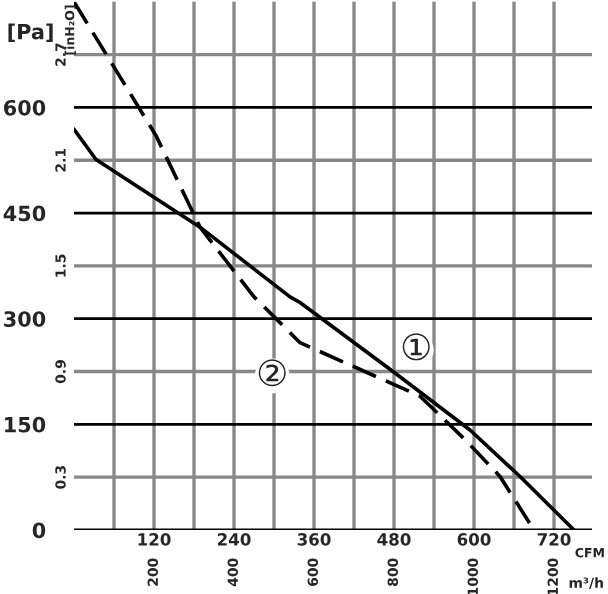  What do you see at coordinates (394, 539) in the screenshot?
I see `x-tick-label: 480` at bounding box center [394, 539].